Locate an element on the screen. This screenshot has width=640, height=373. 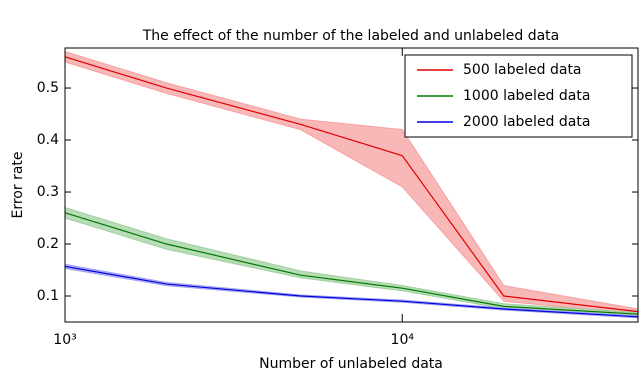
legend-label: 1000 labeled data is located at coordinates (526, 96).